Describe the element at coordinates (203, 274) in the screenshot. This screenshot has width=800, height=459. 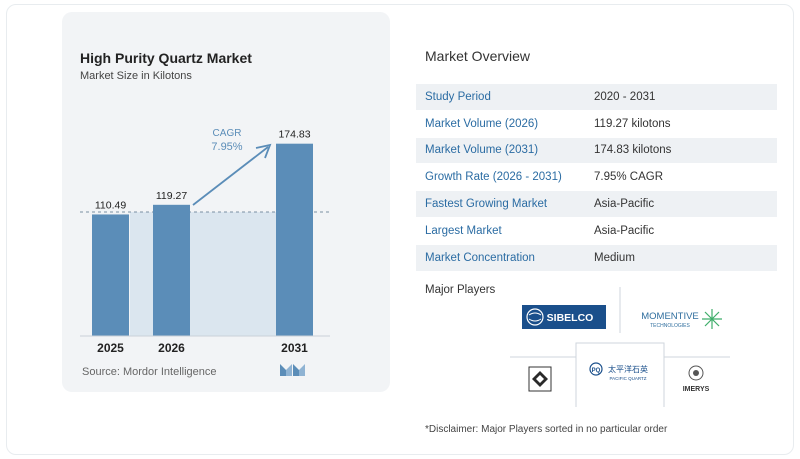
I see `cagr-highlight-band` at that location.